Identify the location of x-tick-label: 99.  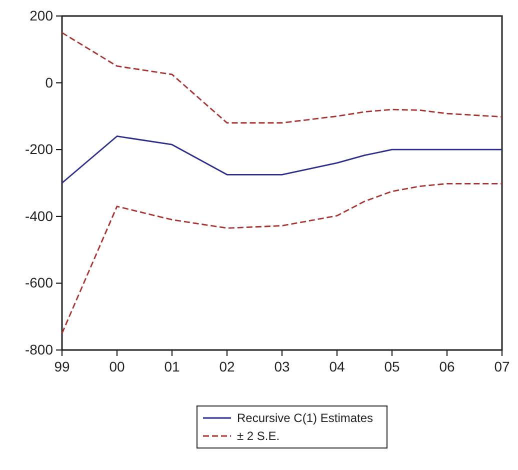
(62, 366).